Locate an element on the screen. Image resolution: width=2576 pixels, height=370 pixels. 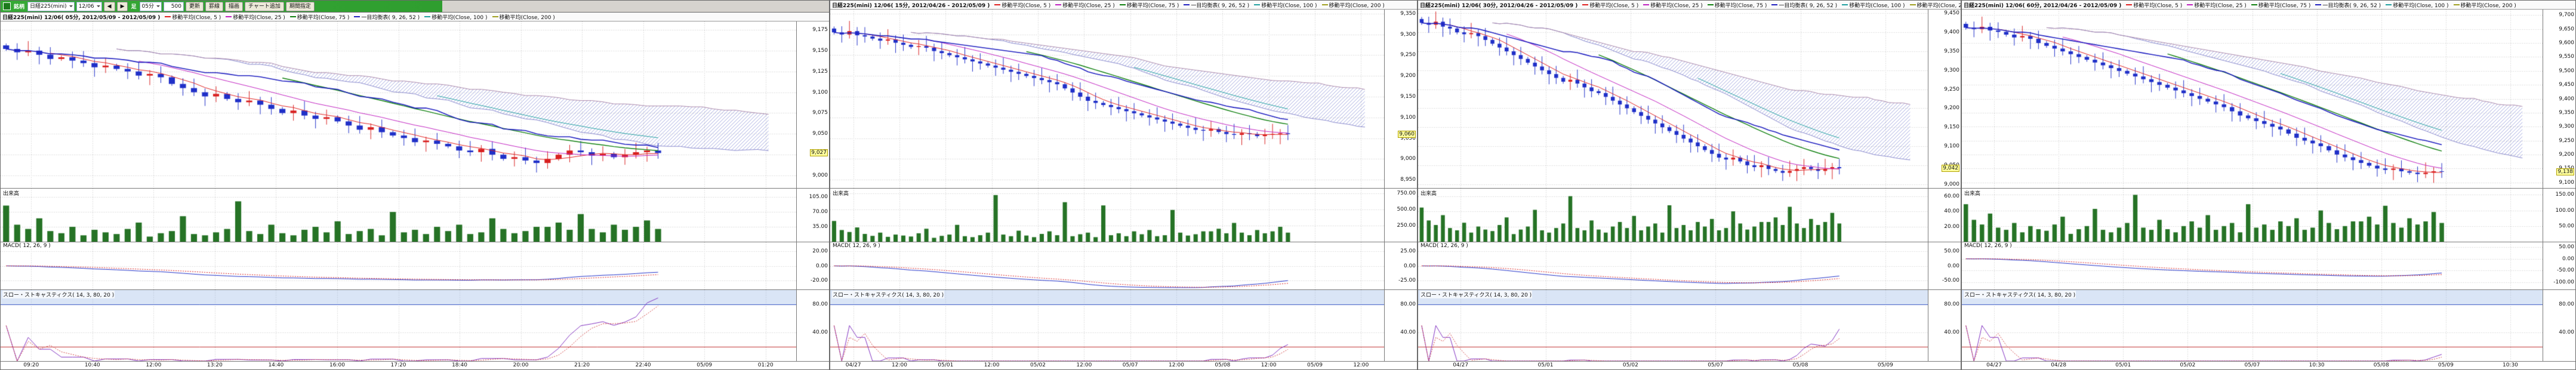
draw-button: 描画 is located at coordinates (233, 6).